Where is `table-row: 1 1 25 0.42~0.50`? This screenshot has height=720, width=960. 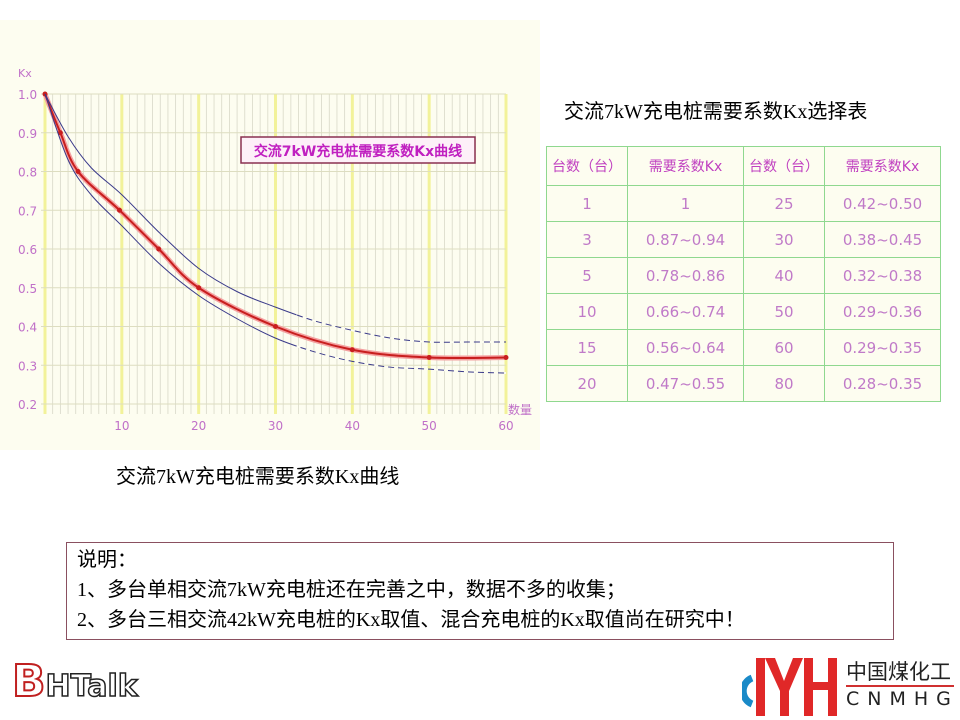
table-row: 1 1 25 0.42~0.50 is located at coordinates (743, 203).